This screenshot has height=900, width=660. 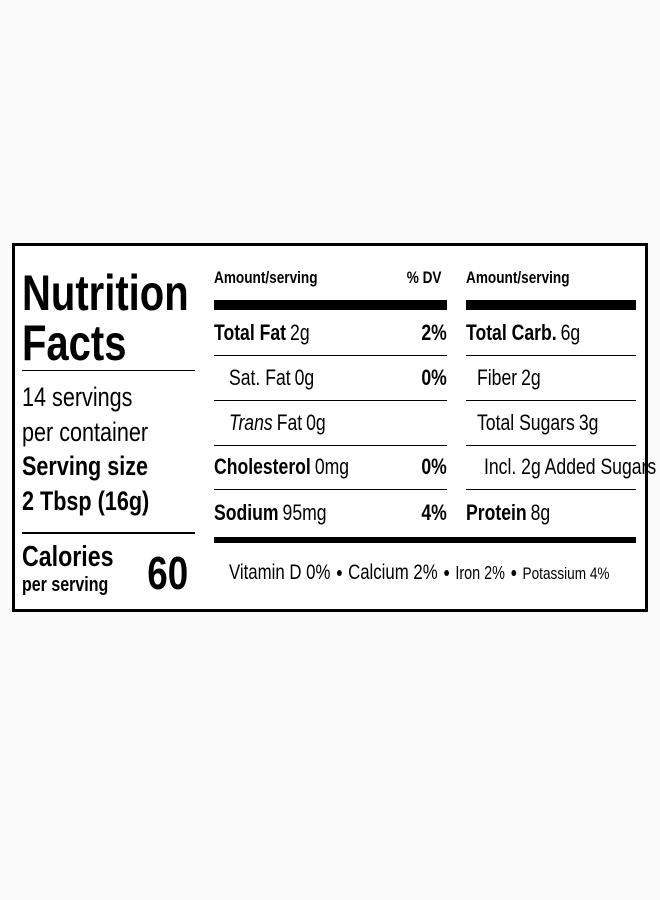 I want to click on daily-value: 2%, so click(x=434, y=332).